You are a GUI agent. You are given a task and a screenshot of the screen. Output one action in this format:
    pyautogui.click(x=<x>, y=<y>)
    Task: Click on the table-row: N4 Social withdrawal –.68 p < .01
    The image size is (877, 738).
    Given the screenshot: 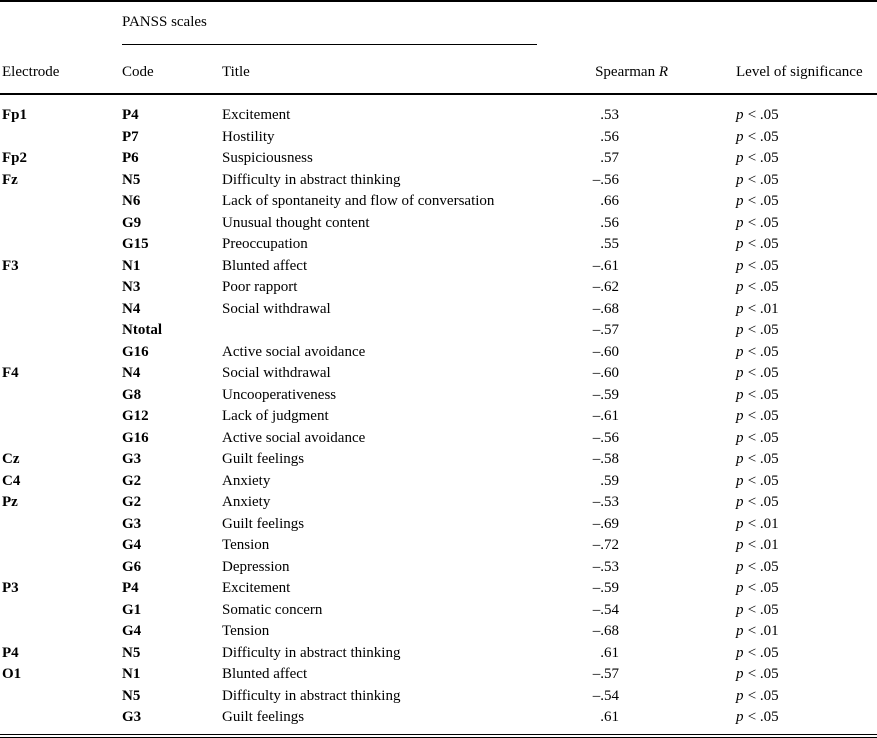 What is the action you would take?
    pyautogui.click(x=438, y=310)
    